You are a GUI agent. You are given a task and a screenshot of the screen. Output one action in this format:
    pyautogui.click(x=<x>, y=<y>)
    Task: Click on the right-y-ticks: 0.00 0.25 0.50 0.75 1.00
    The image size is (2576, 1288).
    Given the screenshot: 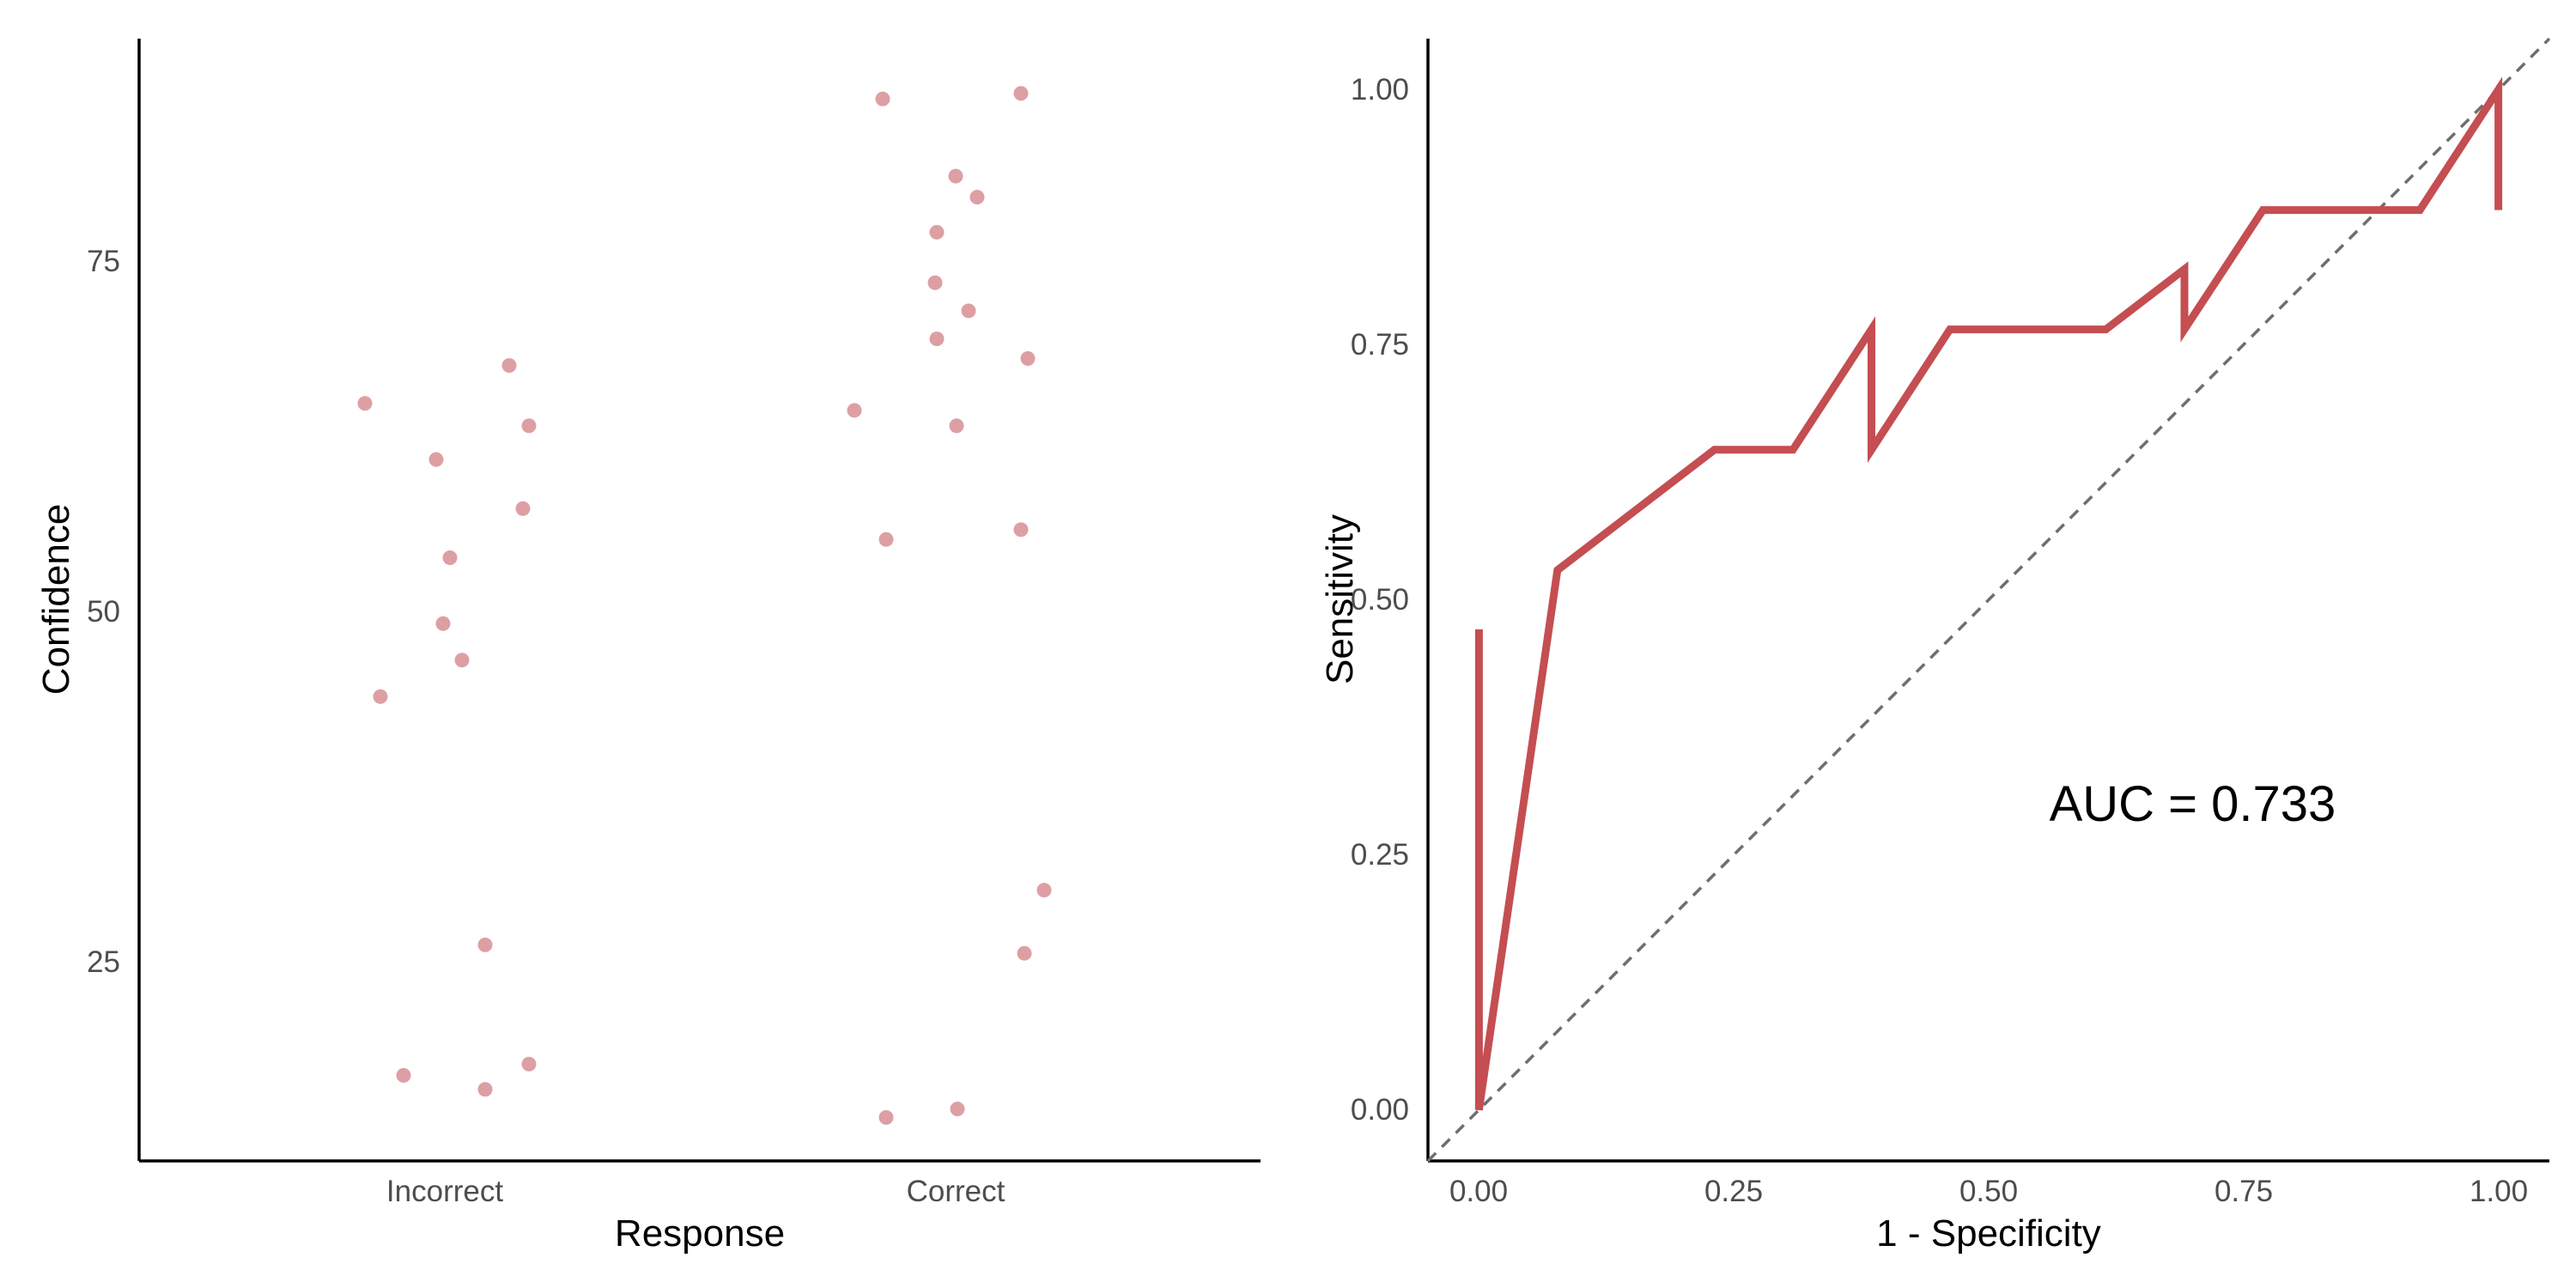 What is the action you would take?
    pyautogui.click(x=1380, y=600)
    